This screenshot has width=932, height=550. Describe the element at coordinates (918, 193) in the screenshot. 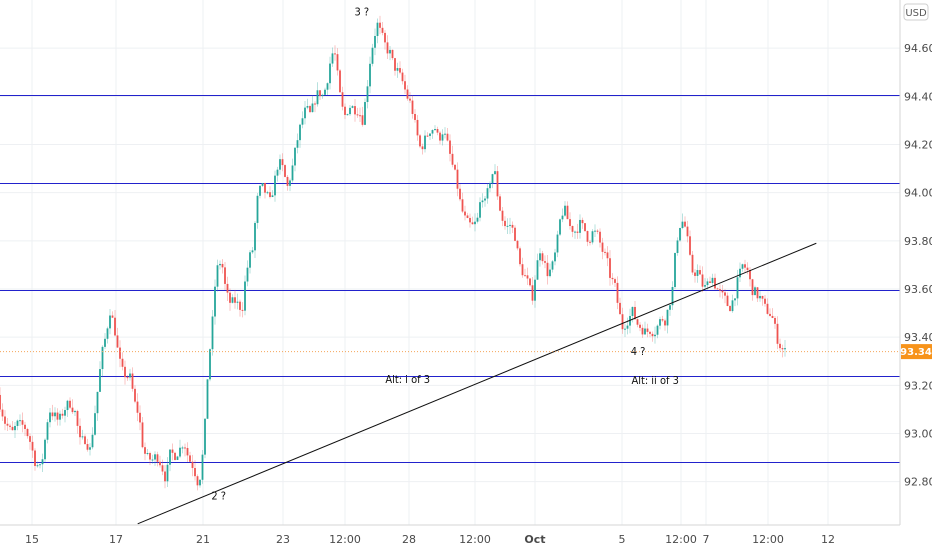

I see `price-tick-label: 94.00` at that location.